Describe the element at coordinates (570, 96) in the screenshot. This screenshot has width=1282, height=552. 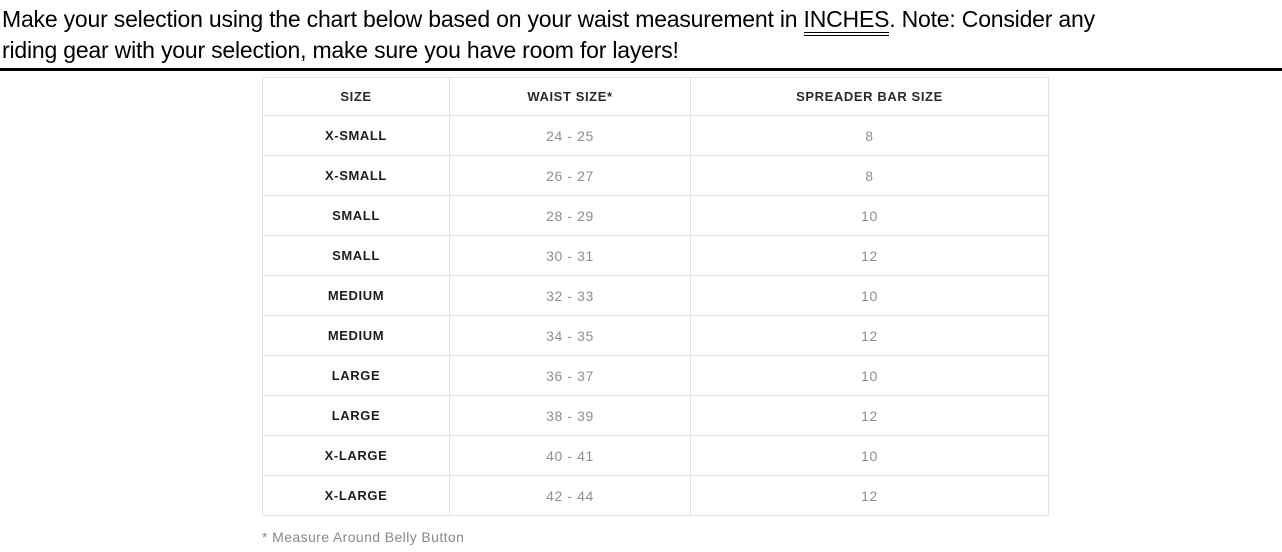
I see `column-header-waist-size: WAIST SIZE*` at that location.